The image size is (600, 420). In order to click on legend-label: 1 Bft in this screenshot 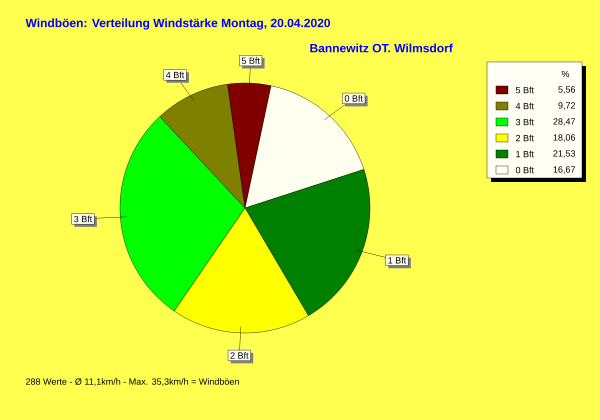, I will do `click(525, 154)`.